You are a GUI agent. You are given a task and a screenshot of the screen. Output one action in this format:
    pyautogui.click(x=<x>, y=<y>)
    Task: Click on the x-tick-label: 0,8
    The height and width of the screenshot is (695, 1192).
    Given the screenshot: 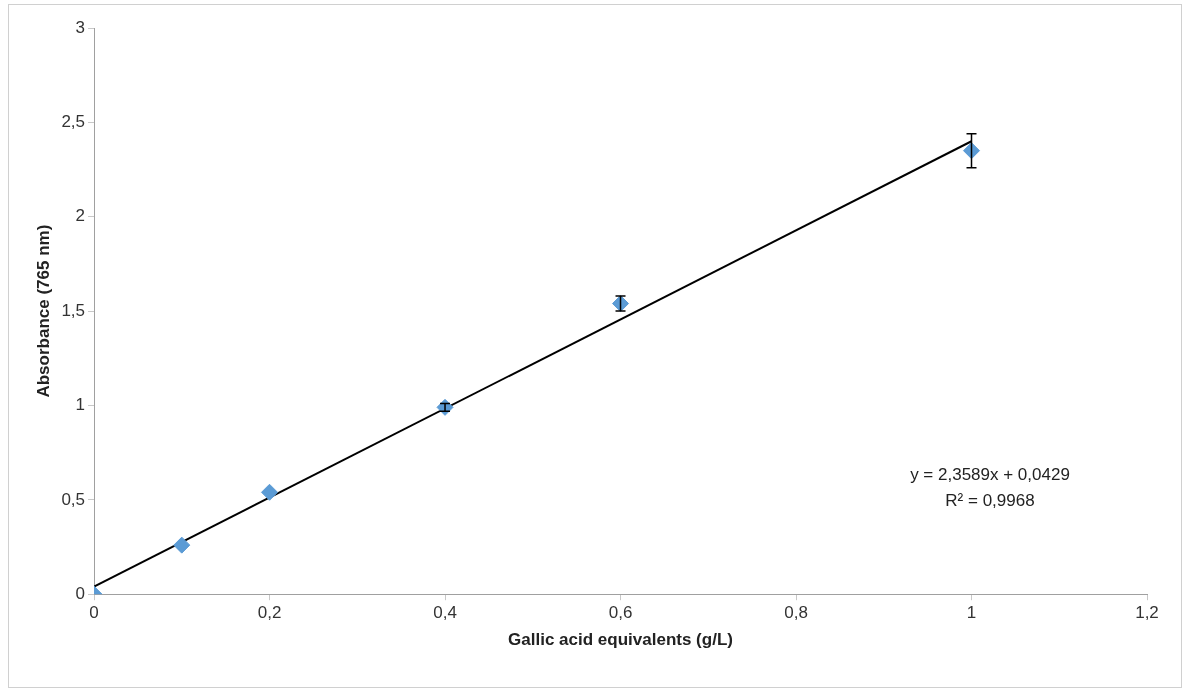 What is the action you would take?
    pyautogui.click(x=796, y=613)
    